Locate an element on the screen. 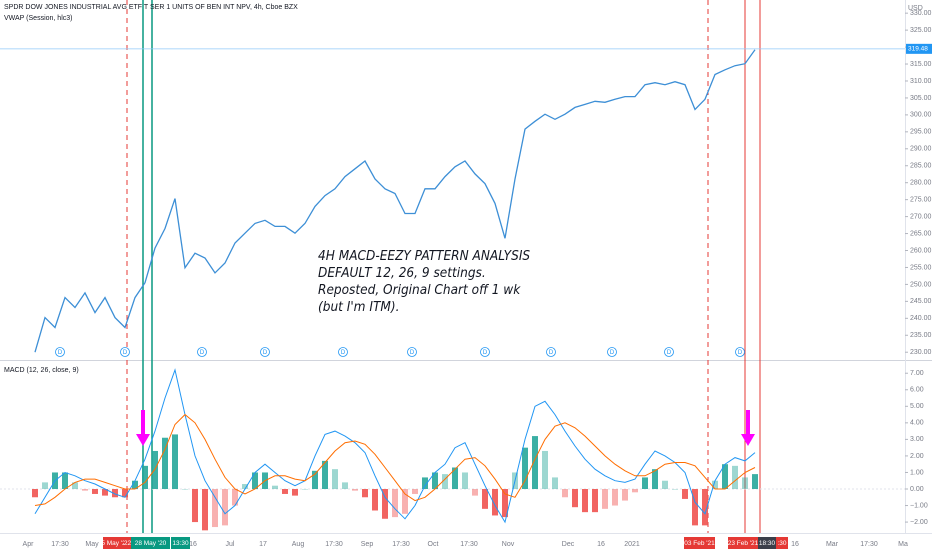  y-tick-label: 265.00 is located at coordinates (921, 233).